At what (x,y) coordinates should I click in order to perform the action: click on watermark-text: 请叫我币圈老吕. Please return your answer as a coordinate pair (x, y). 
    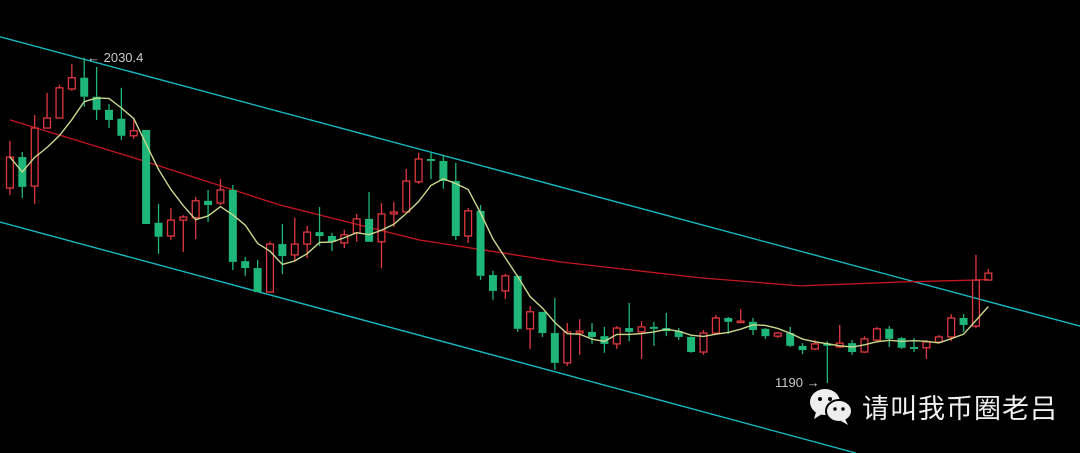
    Looking at the image, I should click on (960, 409).